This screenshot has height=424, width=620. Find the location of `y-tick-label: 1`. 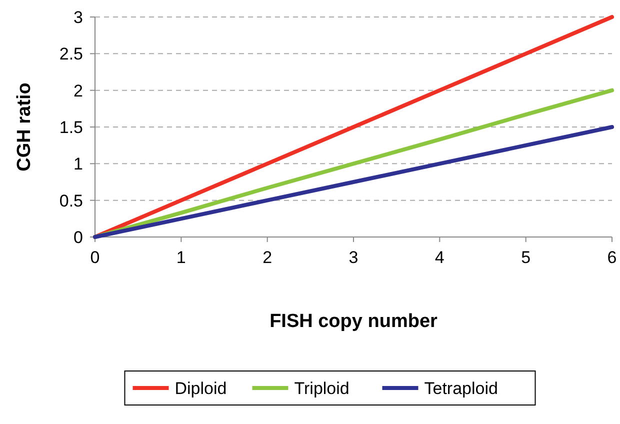

y-tick-label: 1 is located at coordinates (78, 164).